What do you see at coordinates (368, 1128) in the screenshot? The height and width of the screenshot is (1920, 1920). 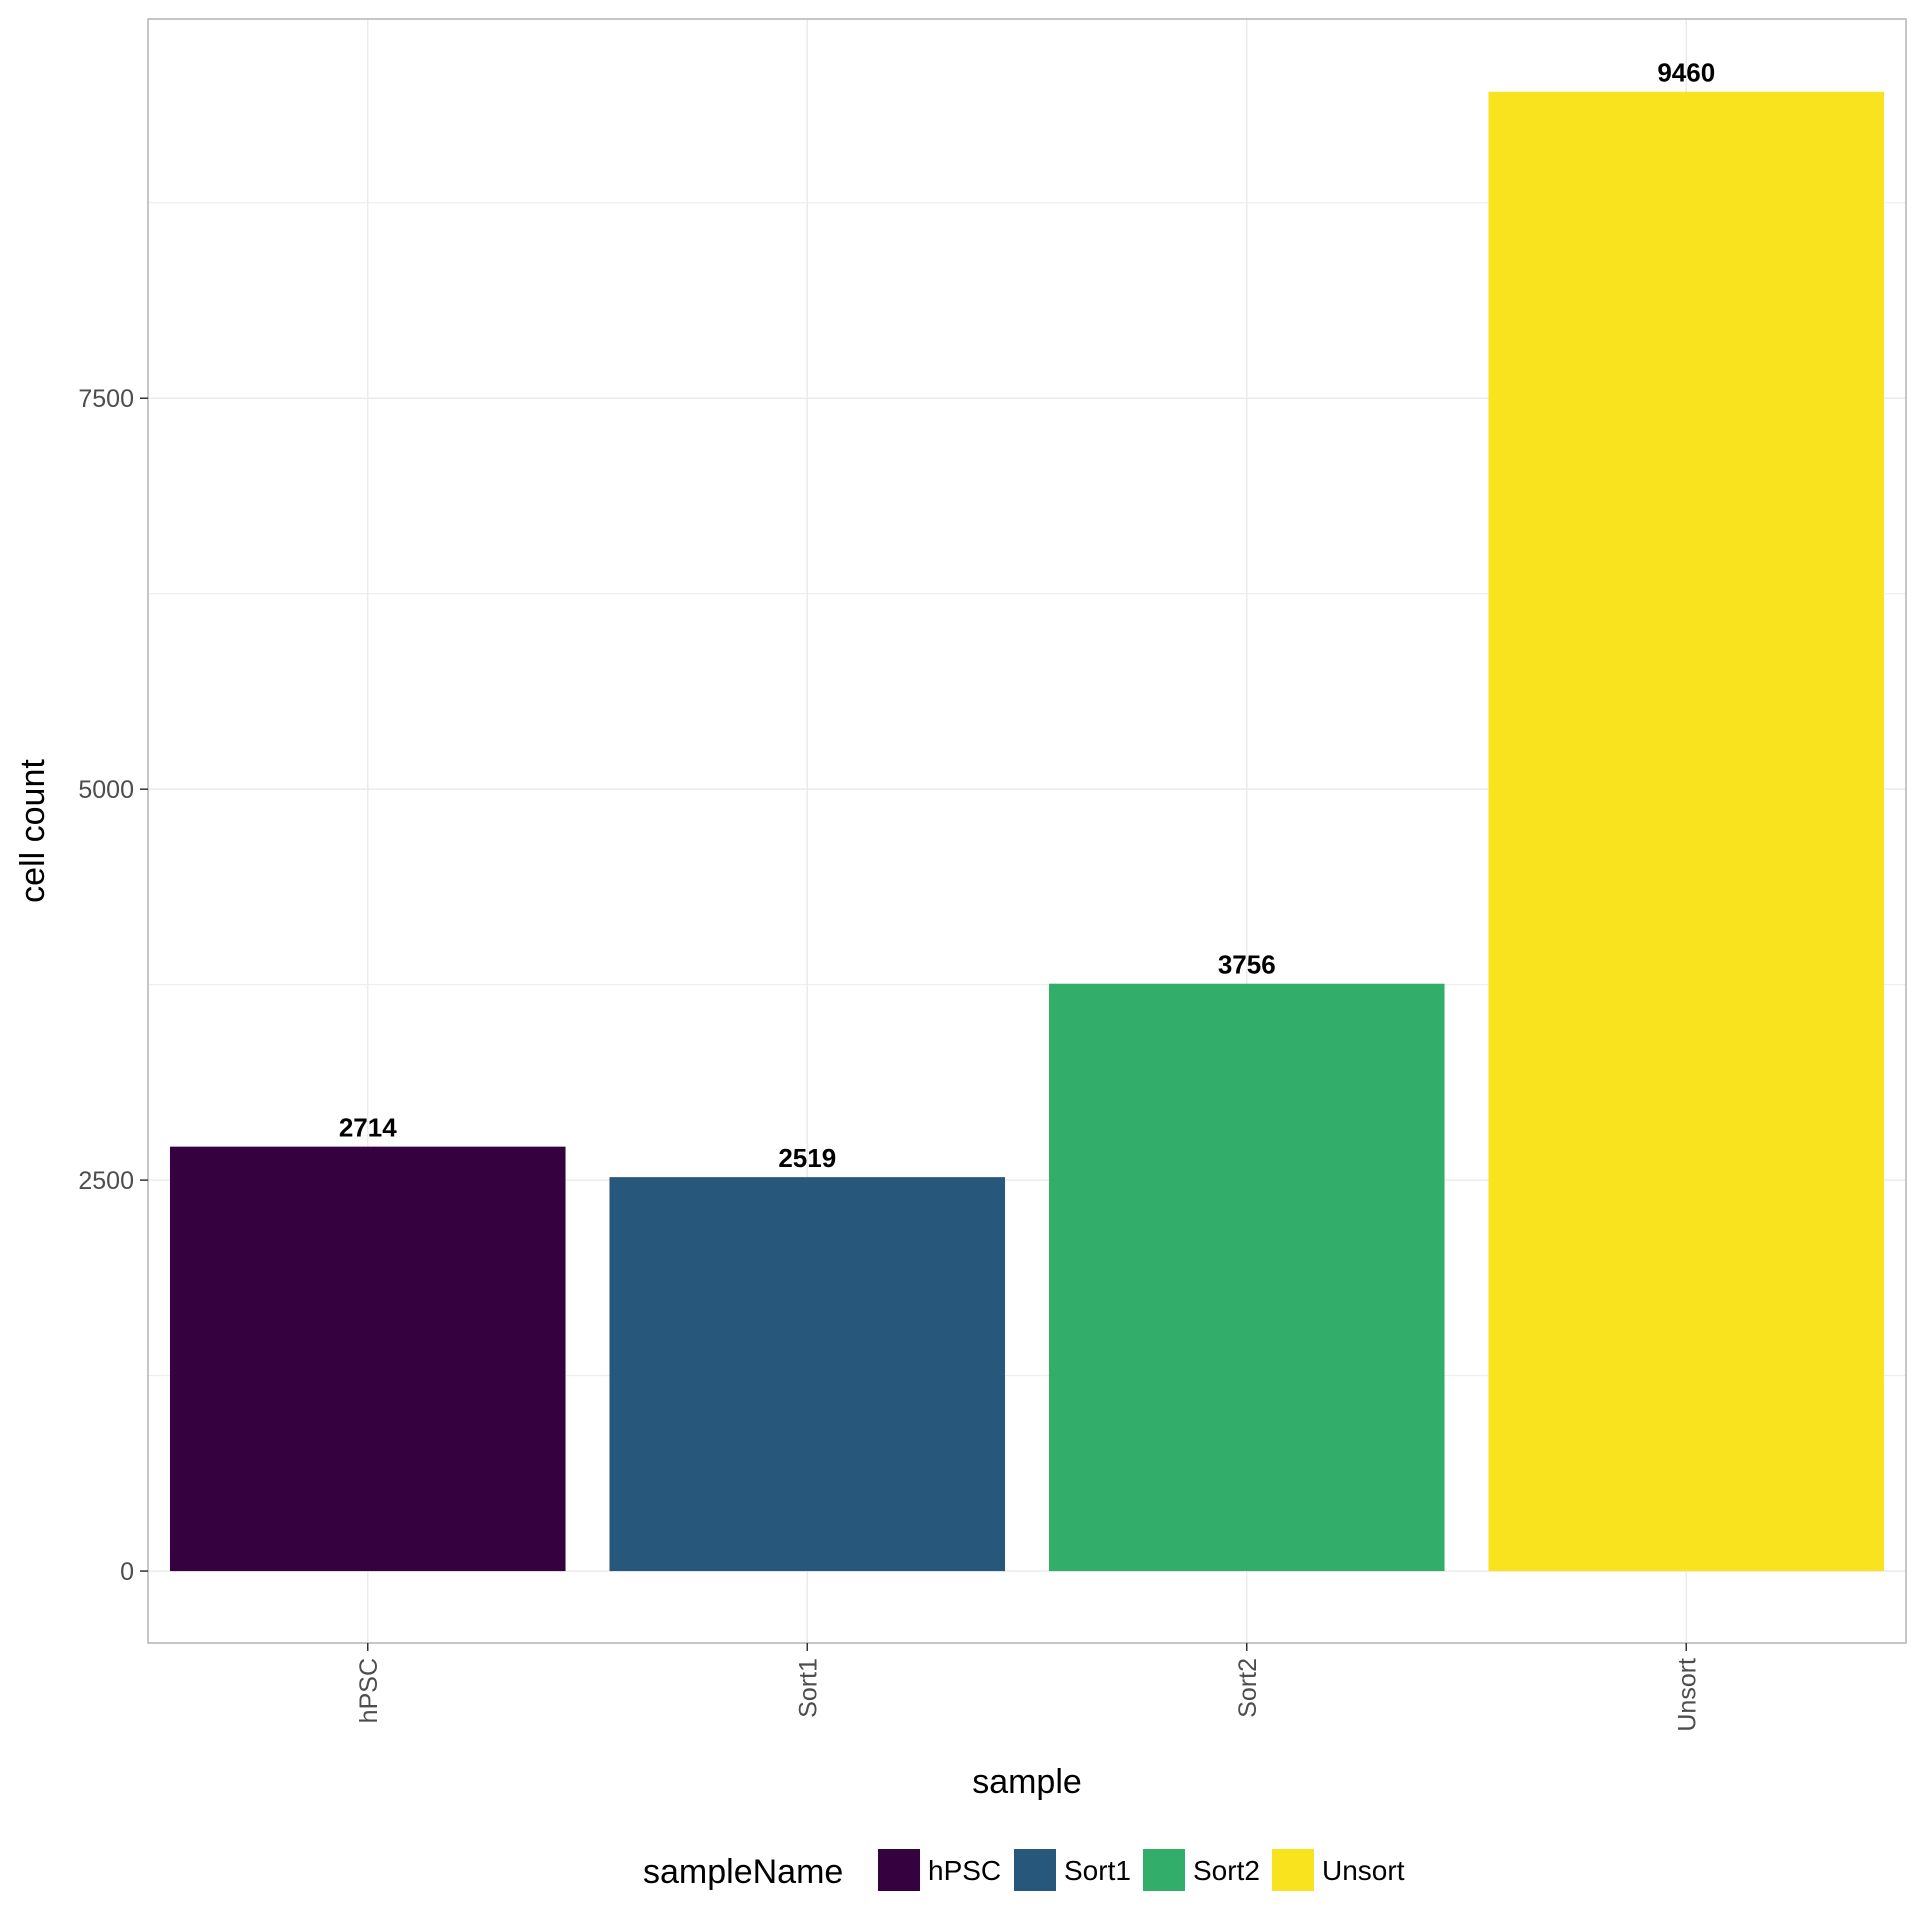 I see `bar-value-label: 2714` at bounding box center [368, 1128].